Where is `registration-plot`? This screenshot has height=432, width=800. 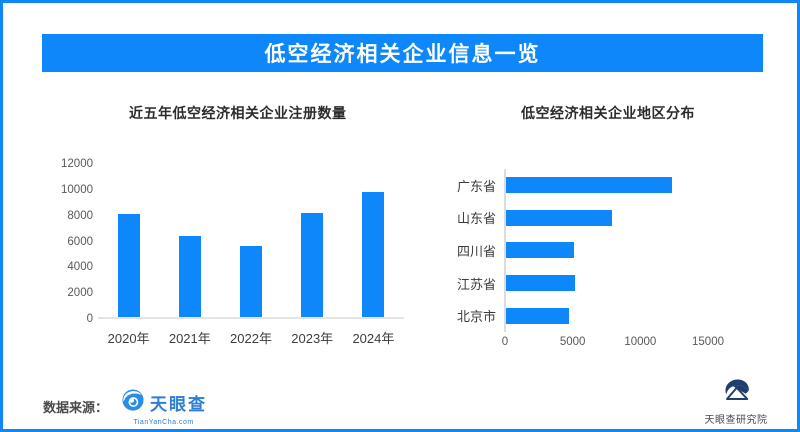
registration-plot is located at coordinates (251, 241).